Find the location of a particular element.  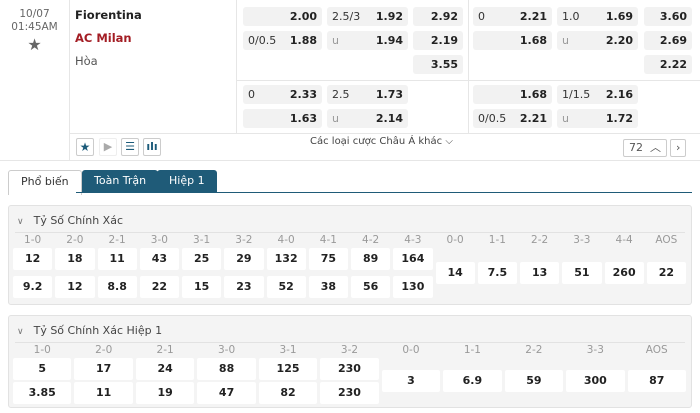

away-score-odds: 11 is located at coordinates (103, 393).